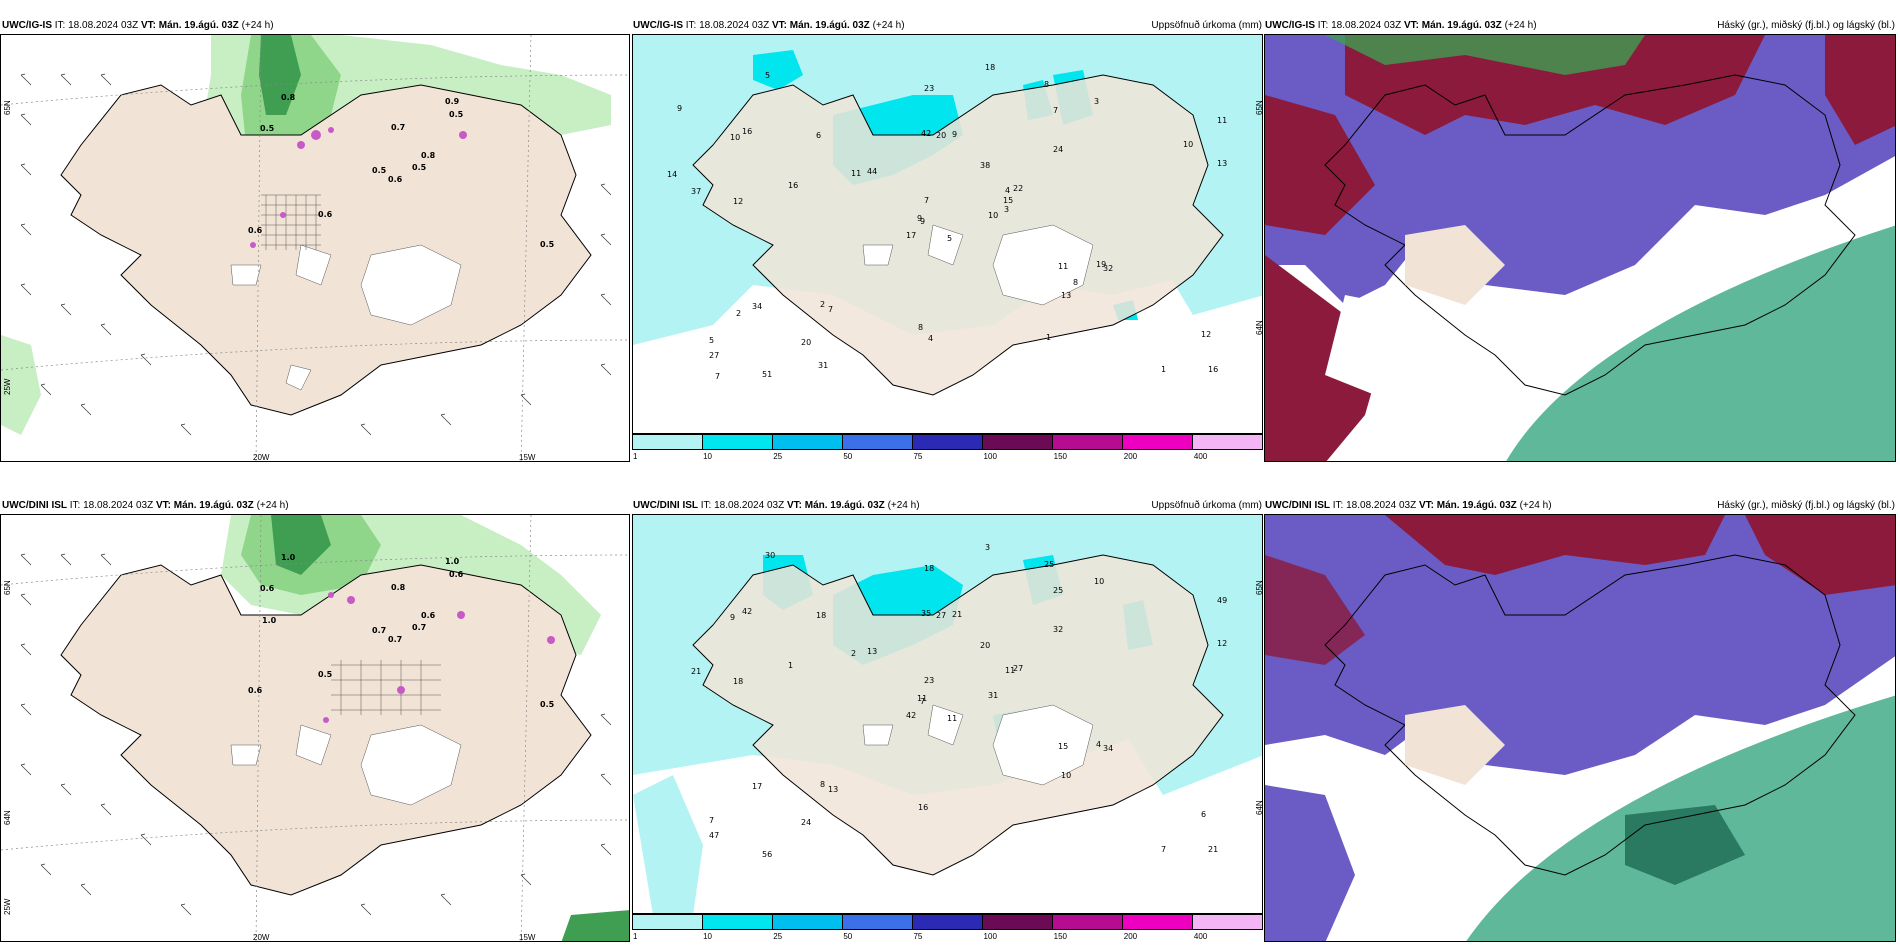 The height and width of the screenshot is (950, 1900). What do you see at coordinates (1200, 936) in the screenshot?
I see `colorbar-tick-label: 400` at bounding box center [1200, 936].